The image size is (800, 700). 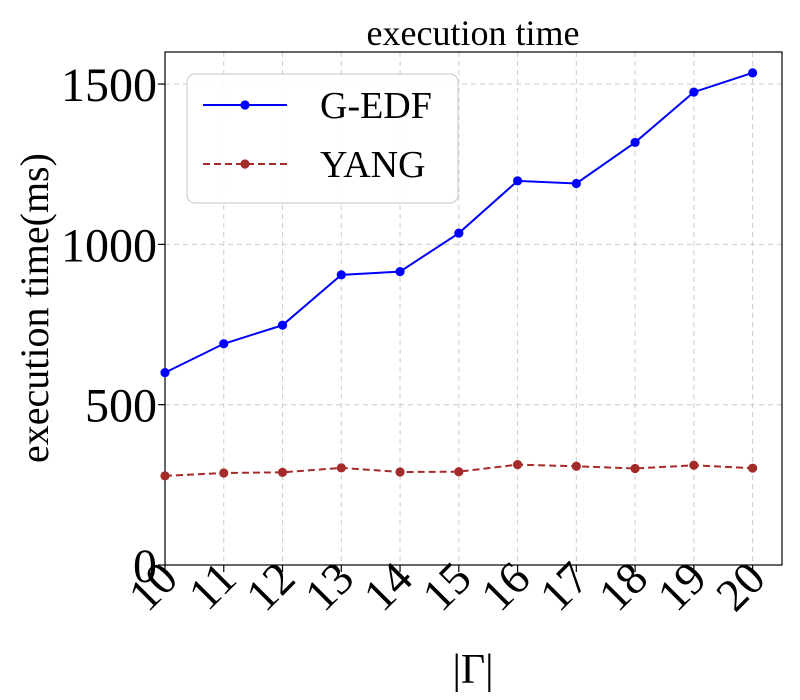 I want to click on x-tick-label: 17, so click(x=564, y=586).